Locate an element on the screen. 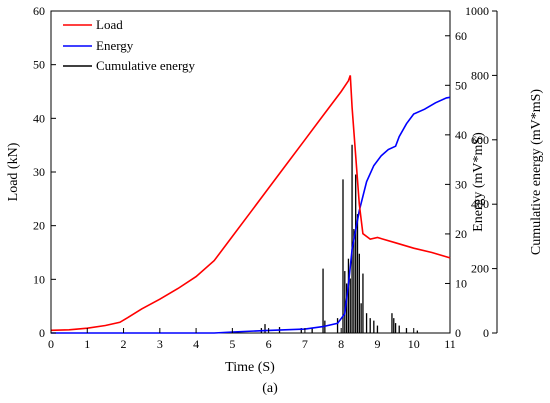 This screenshot has width=550, height=403. x-tick-label: 10 is located at coordinates (414, 344).